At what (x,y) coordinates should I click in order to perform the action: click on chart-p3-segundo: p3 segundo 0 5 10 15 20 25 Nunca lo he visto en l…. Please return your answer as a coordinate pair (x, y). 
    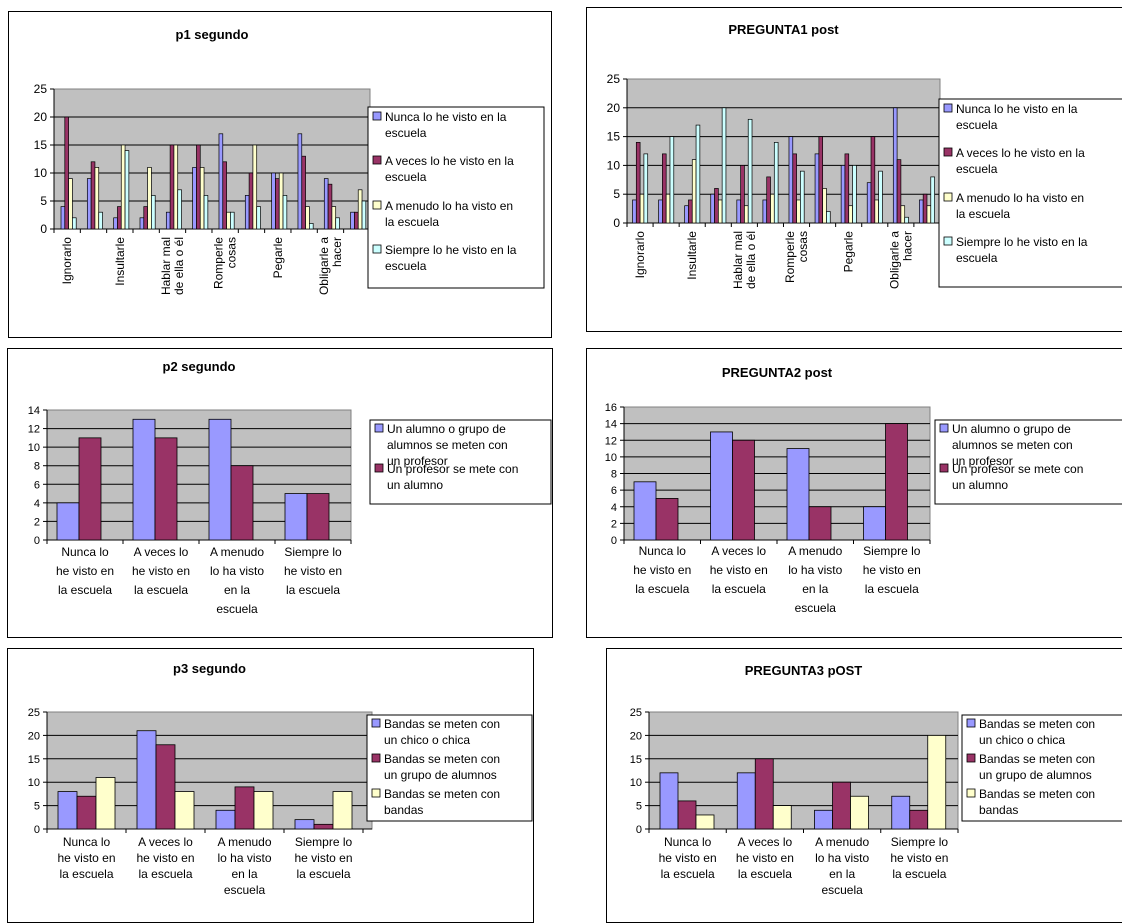
    Looking at the image, I should click on (270, 785).